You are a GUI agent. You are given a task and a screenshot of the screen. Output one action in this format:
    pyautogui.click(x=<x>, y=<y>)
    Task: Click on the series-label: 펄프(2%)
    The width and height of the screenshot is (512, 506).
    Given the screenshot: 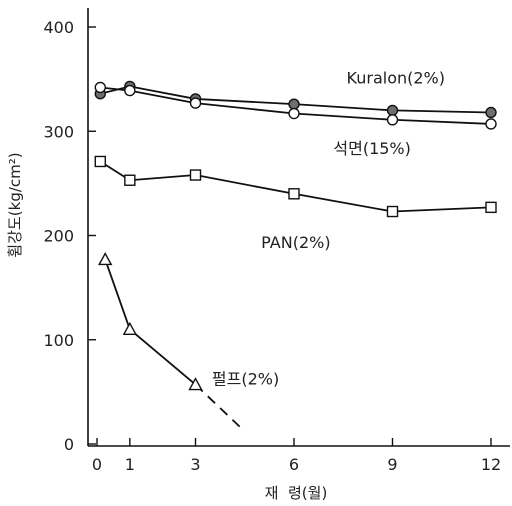 What is the action you would take?
    pyautogui.click(x=245, y=379)
    